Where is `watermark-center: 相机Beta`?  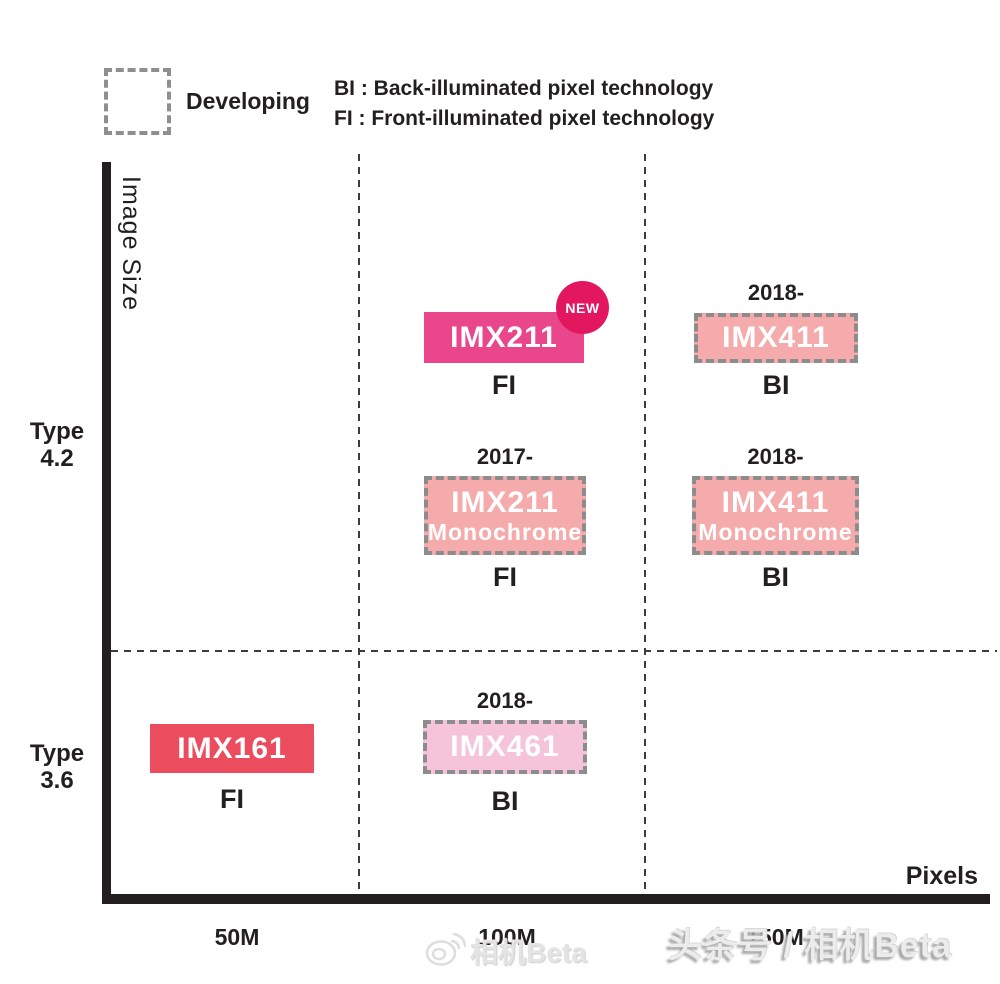 watermark-center: 相机Beta is located at coordinates (505, 950).